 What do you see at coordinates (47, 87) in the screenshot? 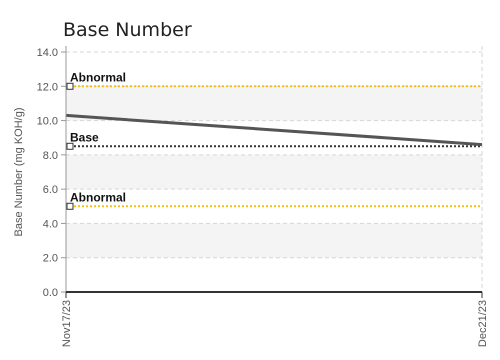
I see `y-tick-label: 12.0` at bounding box center [47, 87].